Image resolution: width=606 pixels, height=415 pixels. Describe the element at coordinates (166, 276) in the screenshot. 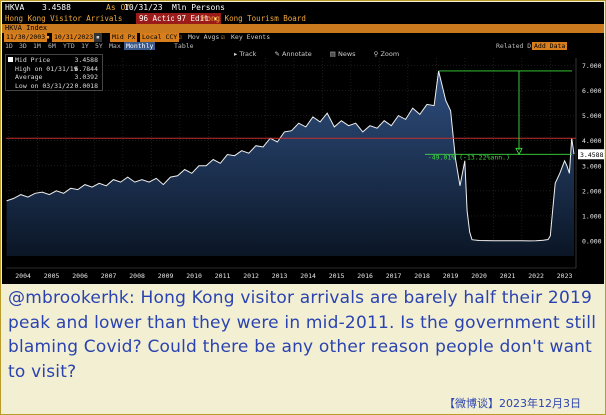

I see `x-tick-label: 2009` at that location.